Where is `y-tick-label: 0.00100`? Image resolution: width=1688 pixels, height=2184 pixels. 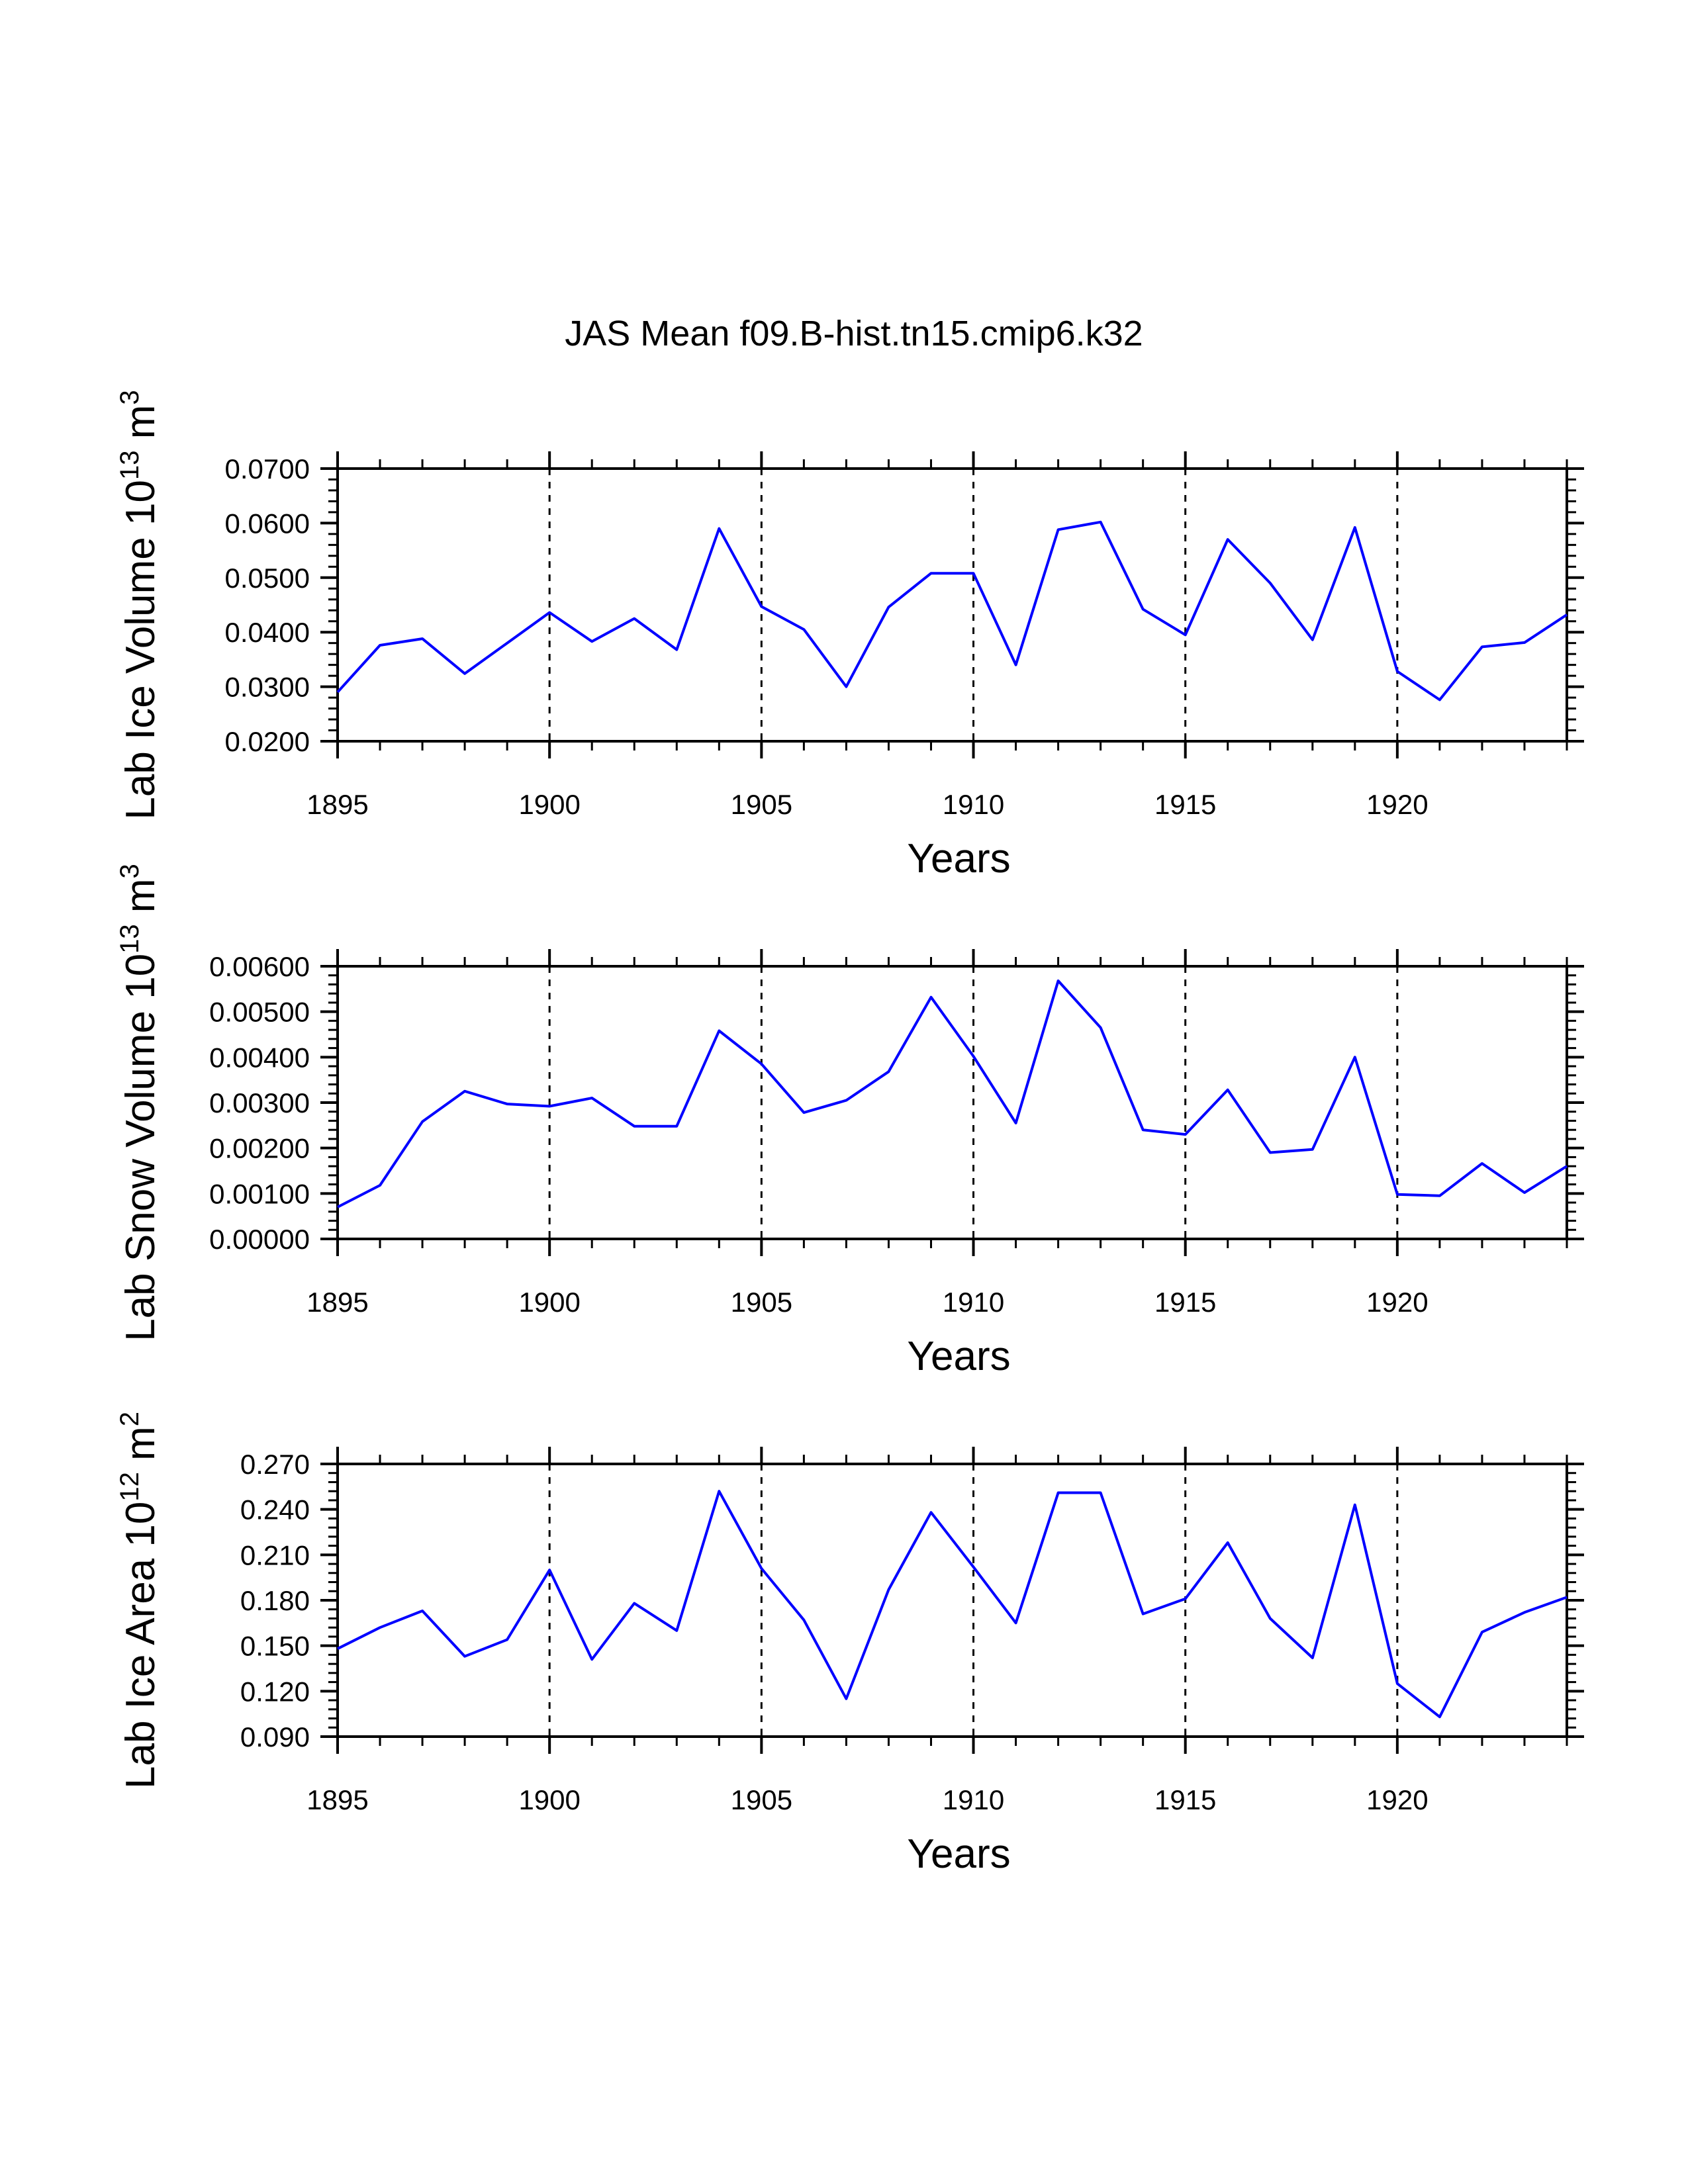 y-tick-label: 0.00100 is located at coordinates (259, 1193).